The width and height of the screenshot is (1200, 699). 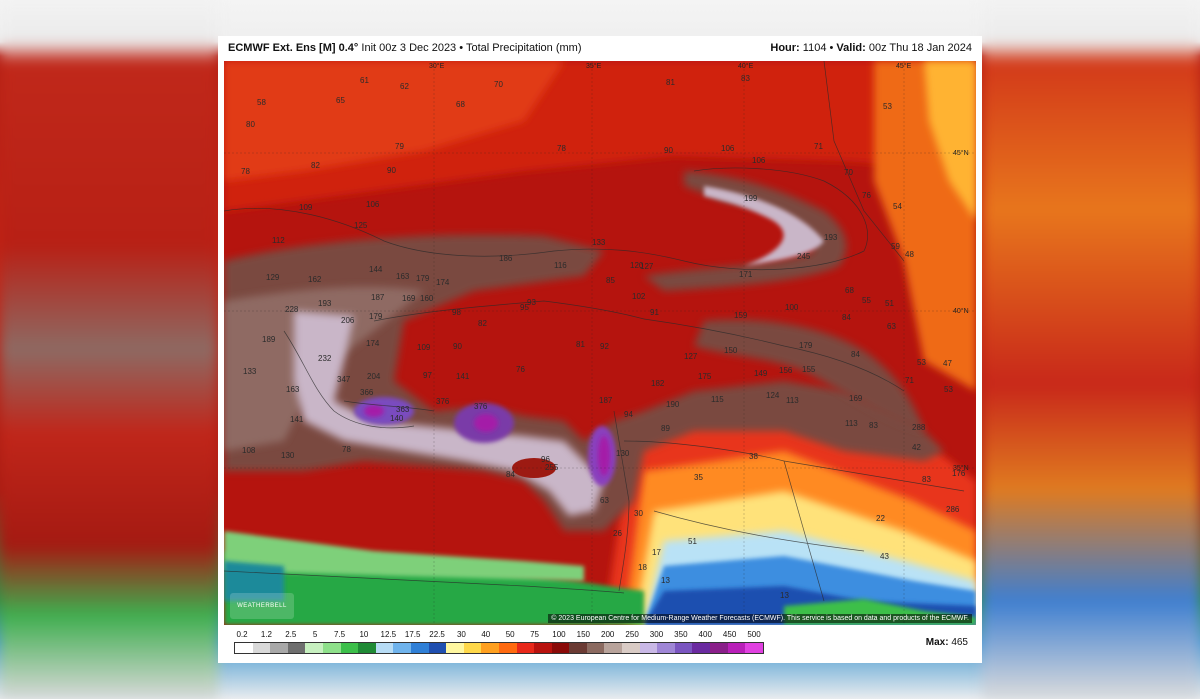 What do you see at coordinates (437, 66) in the screenshot?
I see `label-30e: 30°E` at bounding box center [437, 66].